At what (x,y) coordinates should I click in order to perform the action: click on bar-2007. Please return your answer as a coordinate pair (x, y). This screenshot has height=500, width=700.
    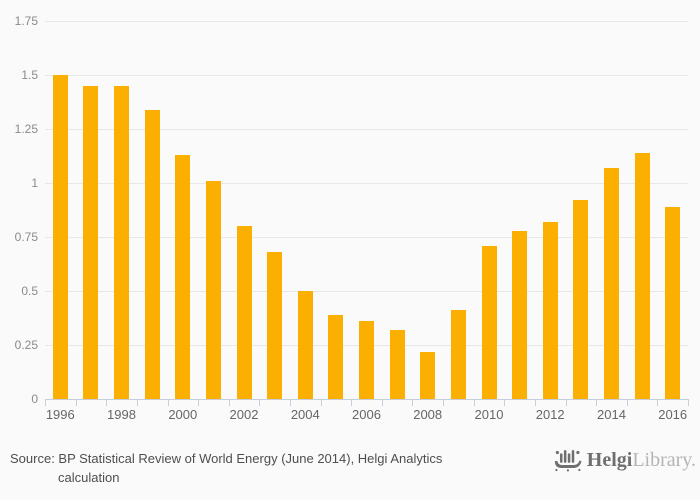
    Looking at the image, I should click on (397, 364).